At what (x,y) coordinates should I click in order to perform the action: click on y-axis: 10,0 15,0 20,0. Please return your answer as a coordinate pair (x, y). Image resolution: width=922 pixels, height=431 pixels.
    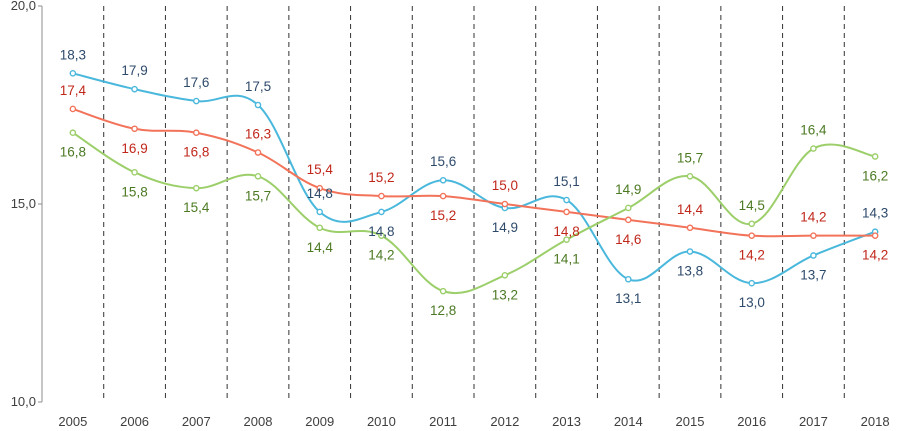
    Looking at the image, I should click on (27, 204).